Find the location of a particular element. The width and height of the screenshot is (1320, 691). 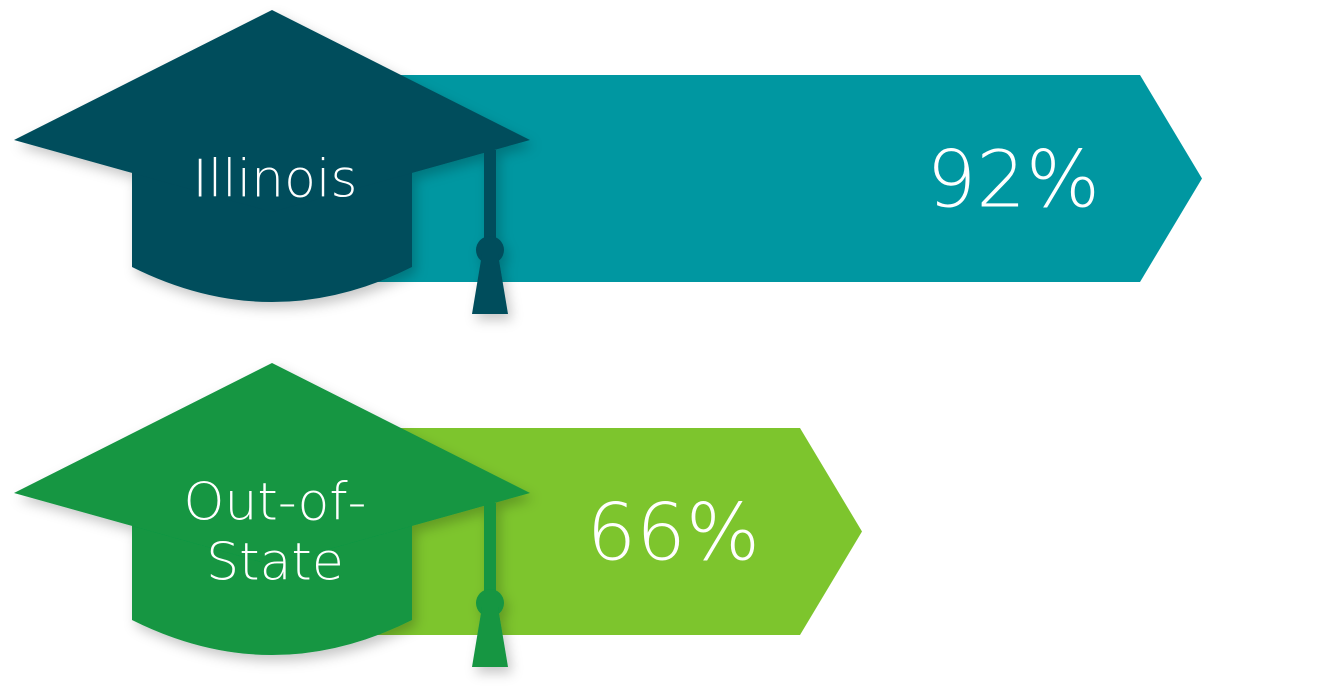

category-label-out-of-state: Out-of-State is located at coordinates (275, 533).